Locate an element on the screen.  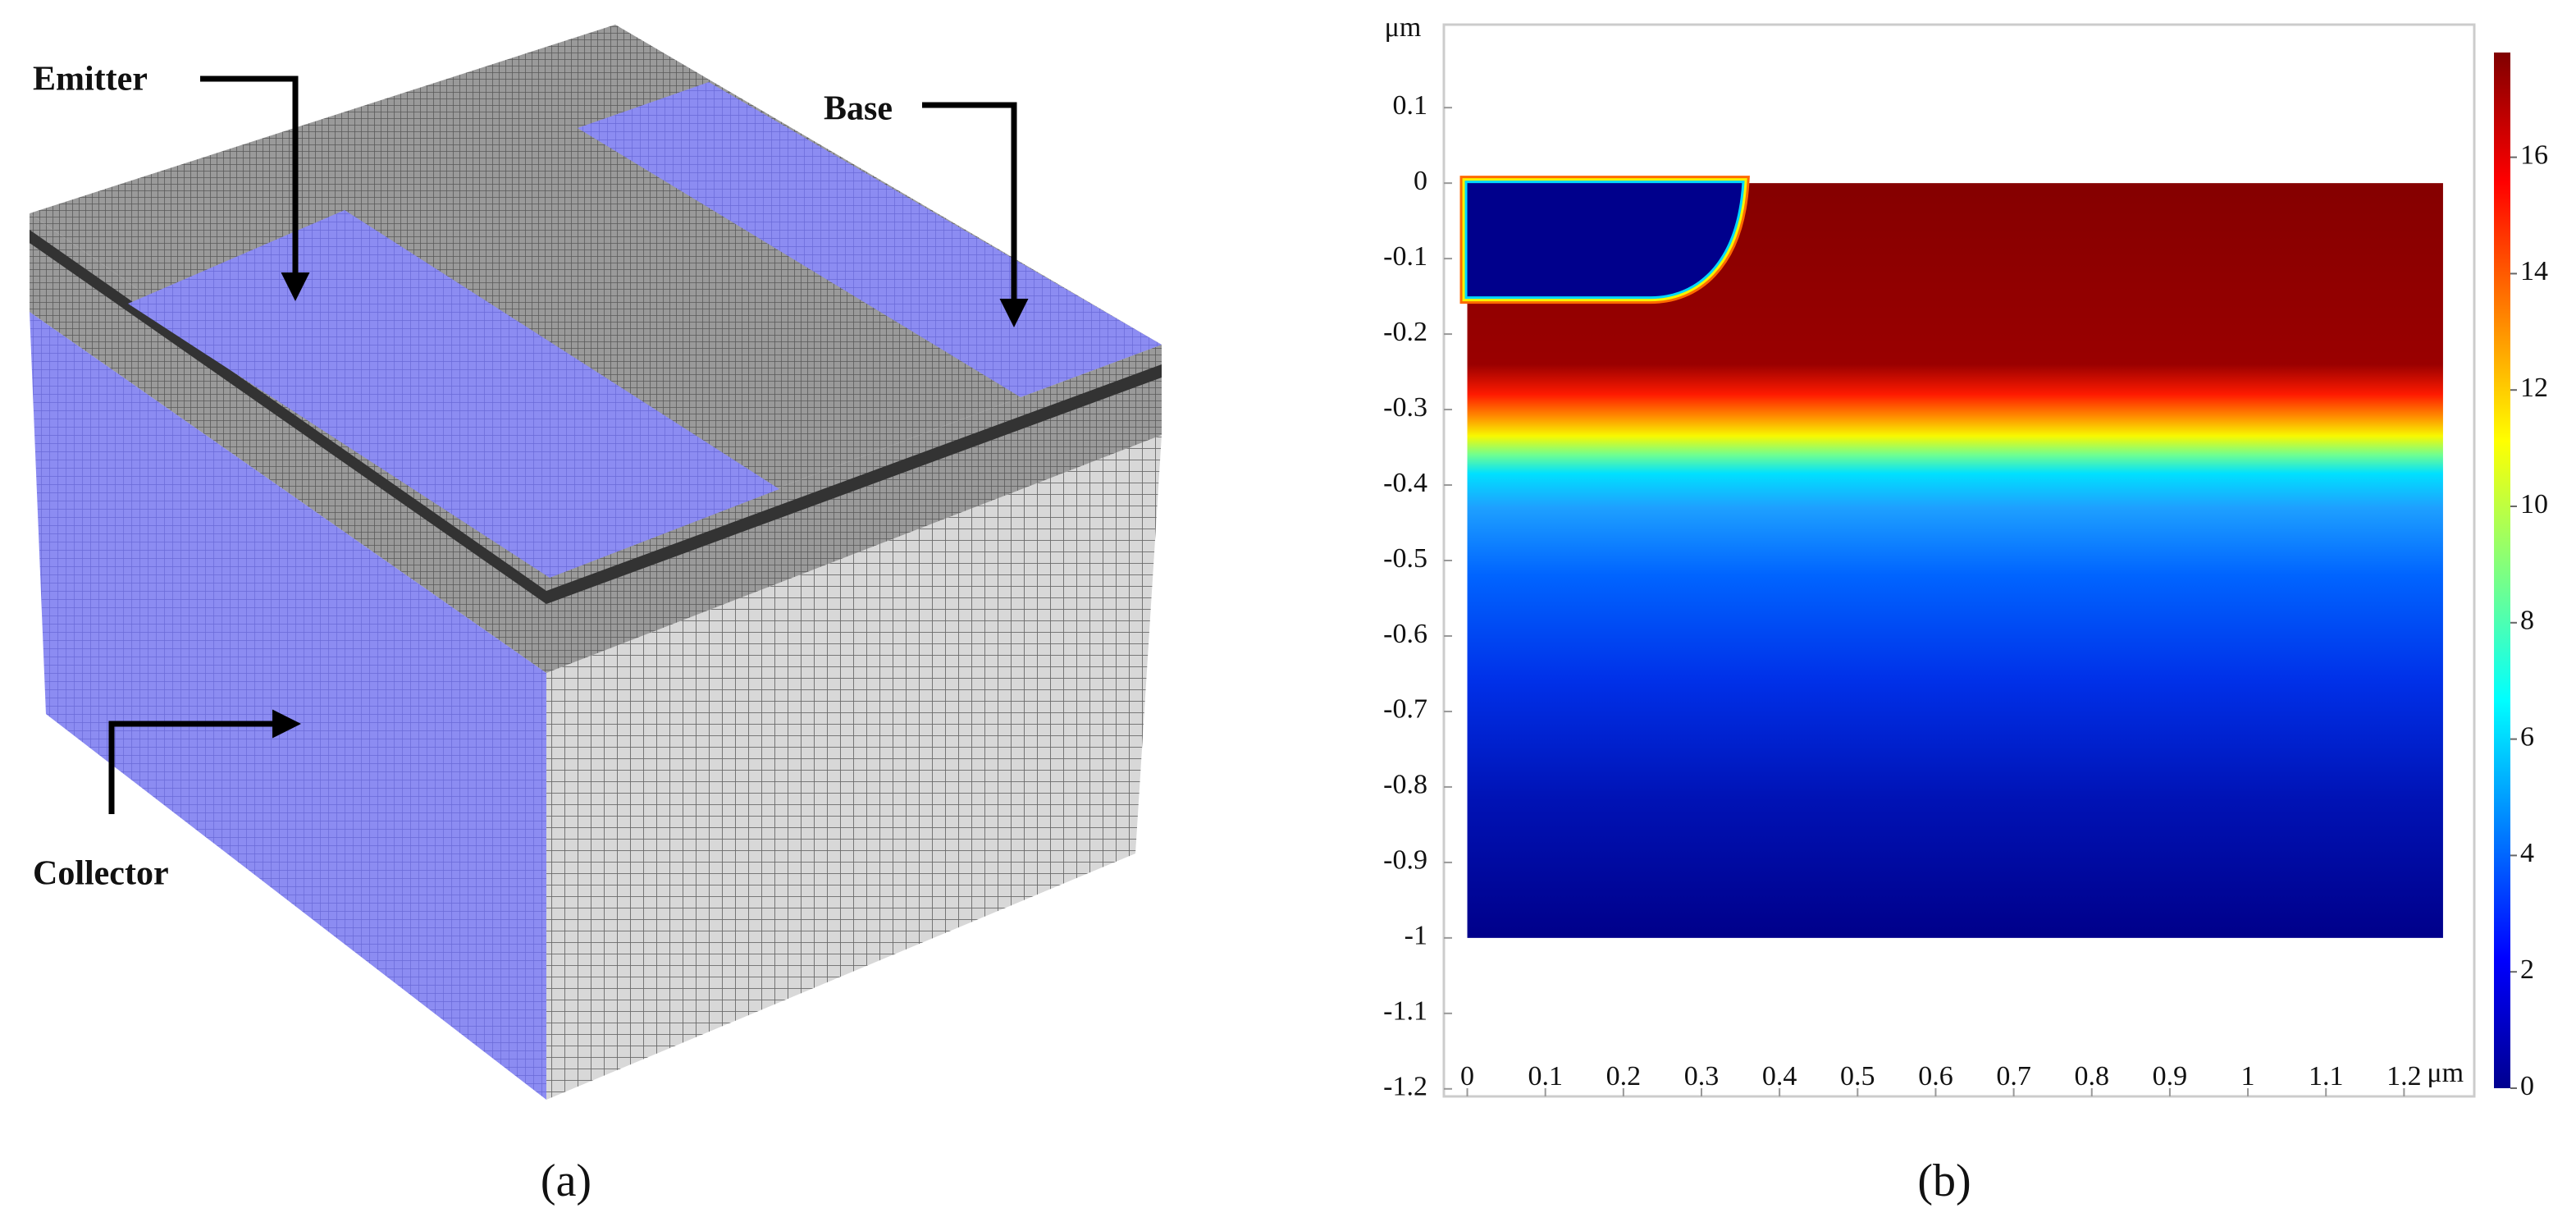
y-tick-label: -0.9 is located at coordinates (1405, 860).